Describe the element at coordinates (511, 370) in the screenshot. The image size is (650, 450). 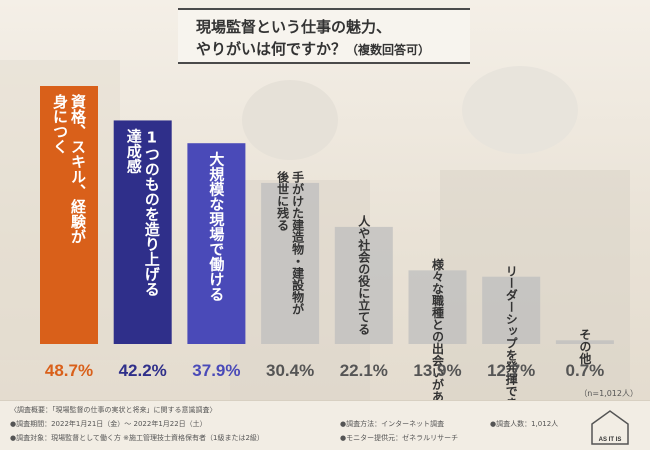
I see `value-label-7: 12.7%` at that location.